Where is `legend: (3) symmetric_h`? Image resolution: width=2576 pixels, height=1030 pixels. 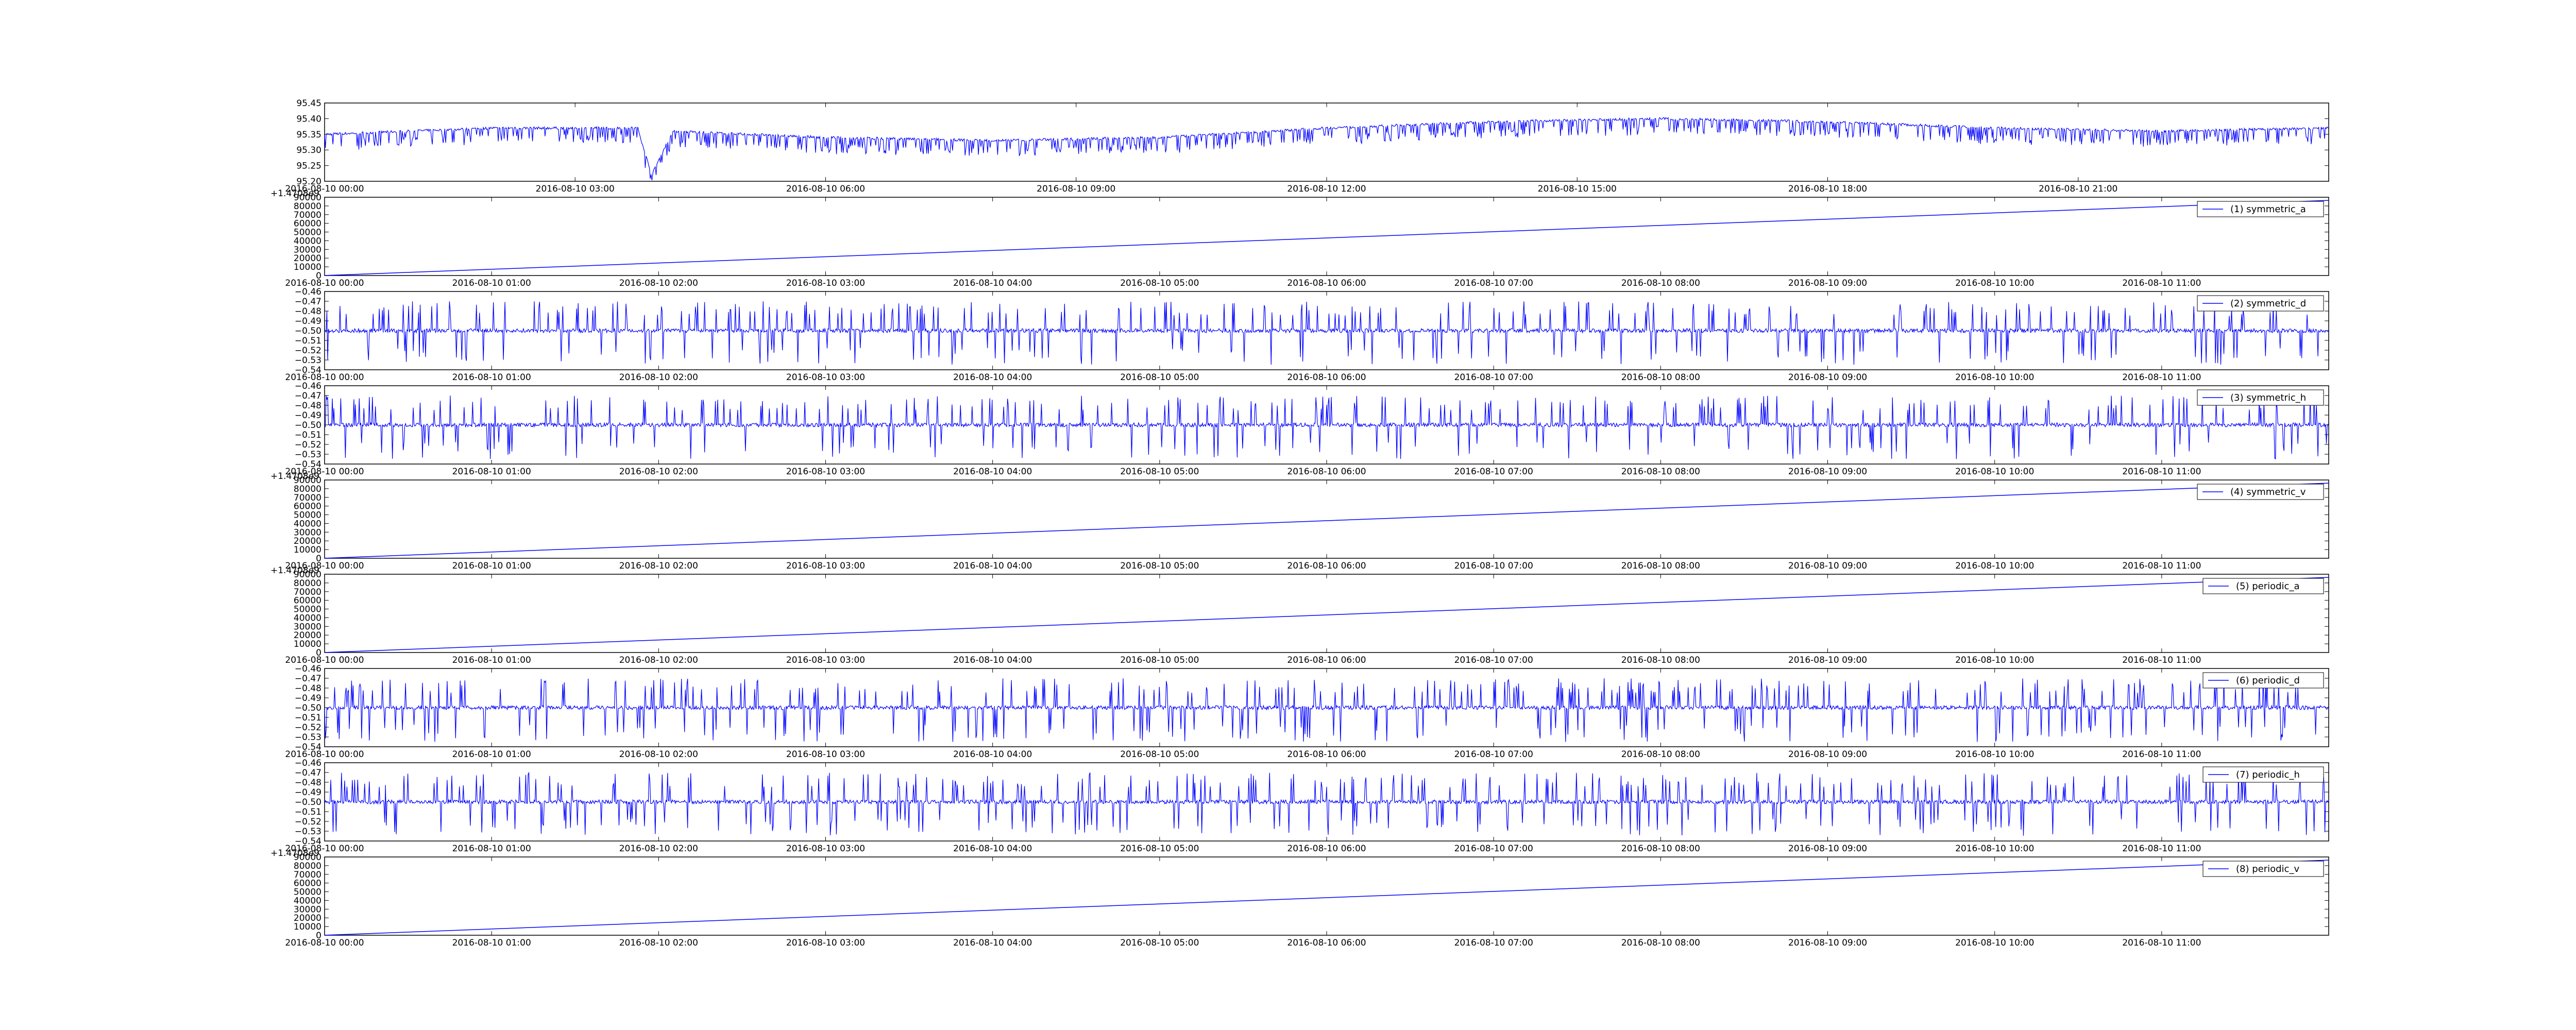
legend: (3) symmetric_h is located at coordinates (2260, 398).